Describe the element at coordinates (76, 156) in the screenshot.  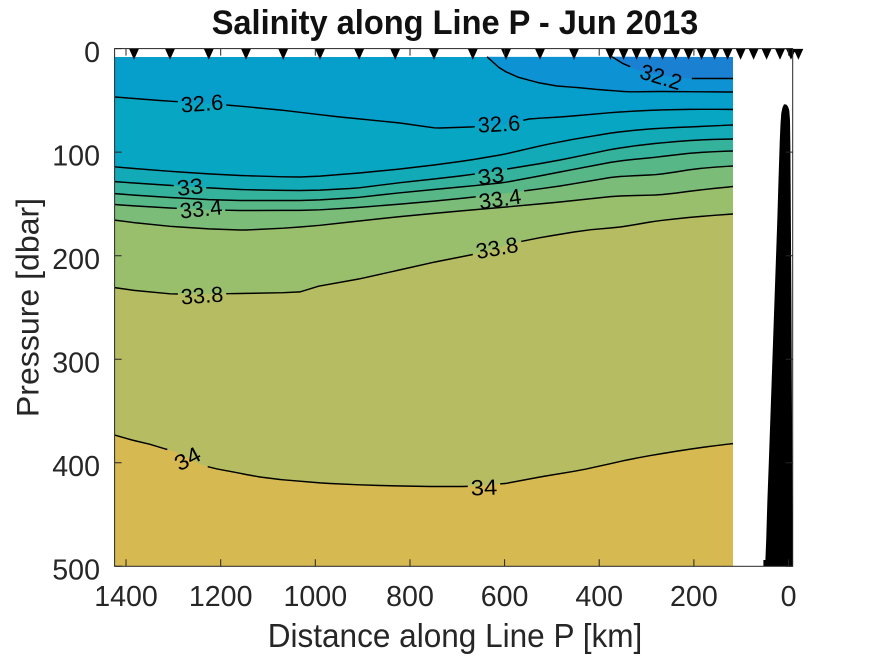
I see `svg-text: 100` at that location.